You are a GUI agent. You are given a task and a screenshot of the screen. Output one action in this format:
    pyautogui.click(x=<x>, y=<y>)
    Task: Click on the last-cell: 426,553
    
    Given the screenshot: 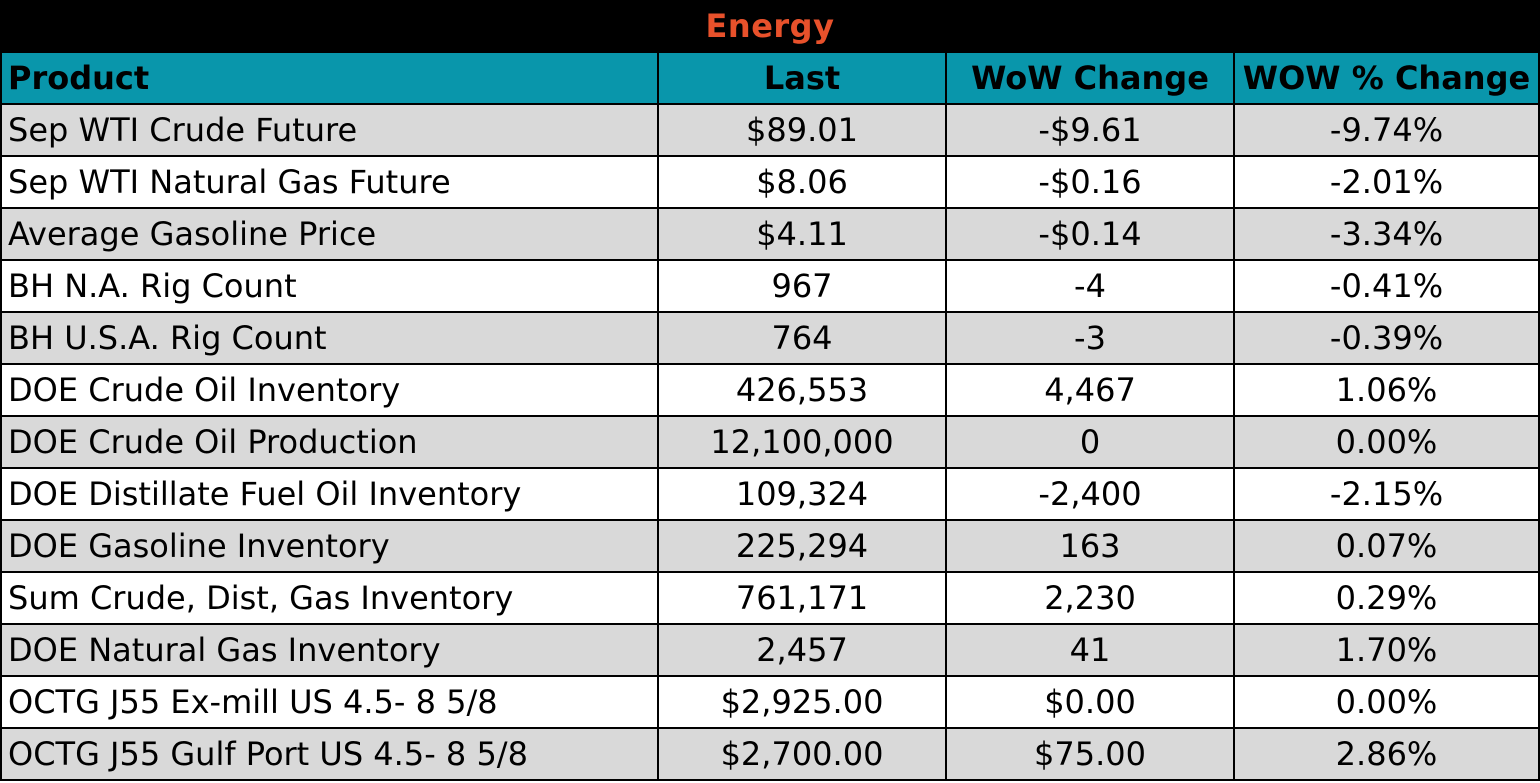 What is the action you would take?
    pyautogui.click(x=801, y=390)
    